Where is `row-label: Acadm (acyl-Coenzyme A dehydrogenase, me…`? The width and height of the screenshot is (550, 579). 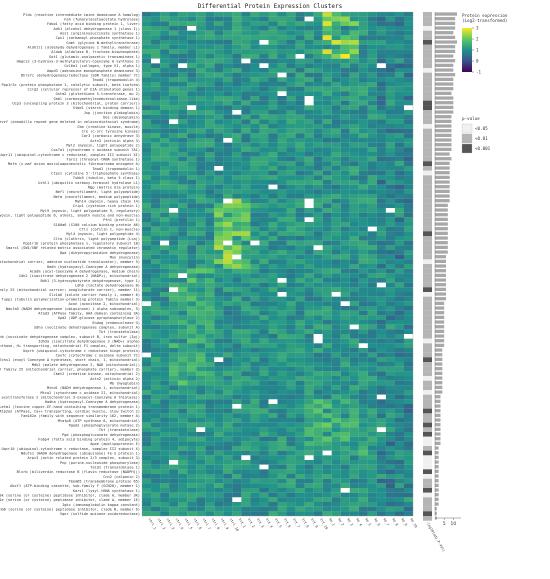
row-label: Acadm (acyl-Coenzyme A dehydrogenase, me… is located at coordinates (85, 271).